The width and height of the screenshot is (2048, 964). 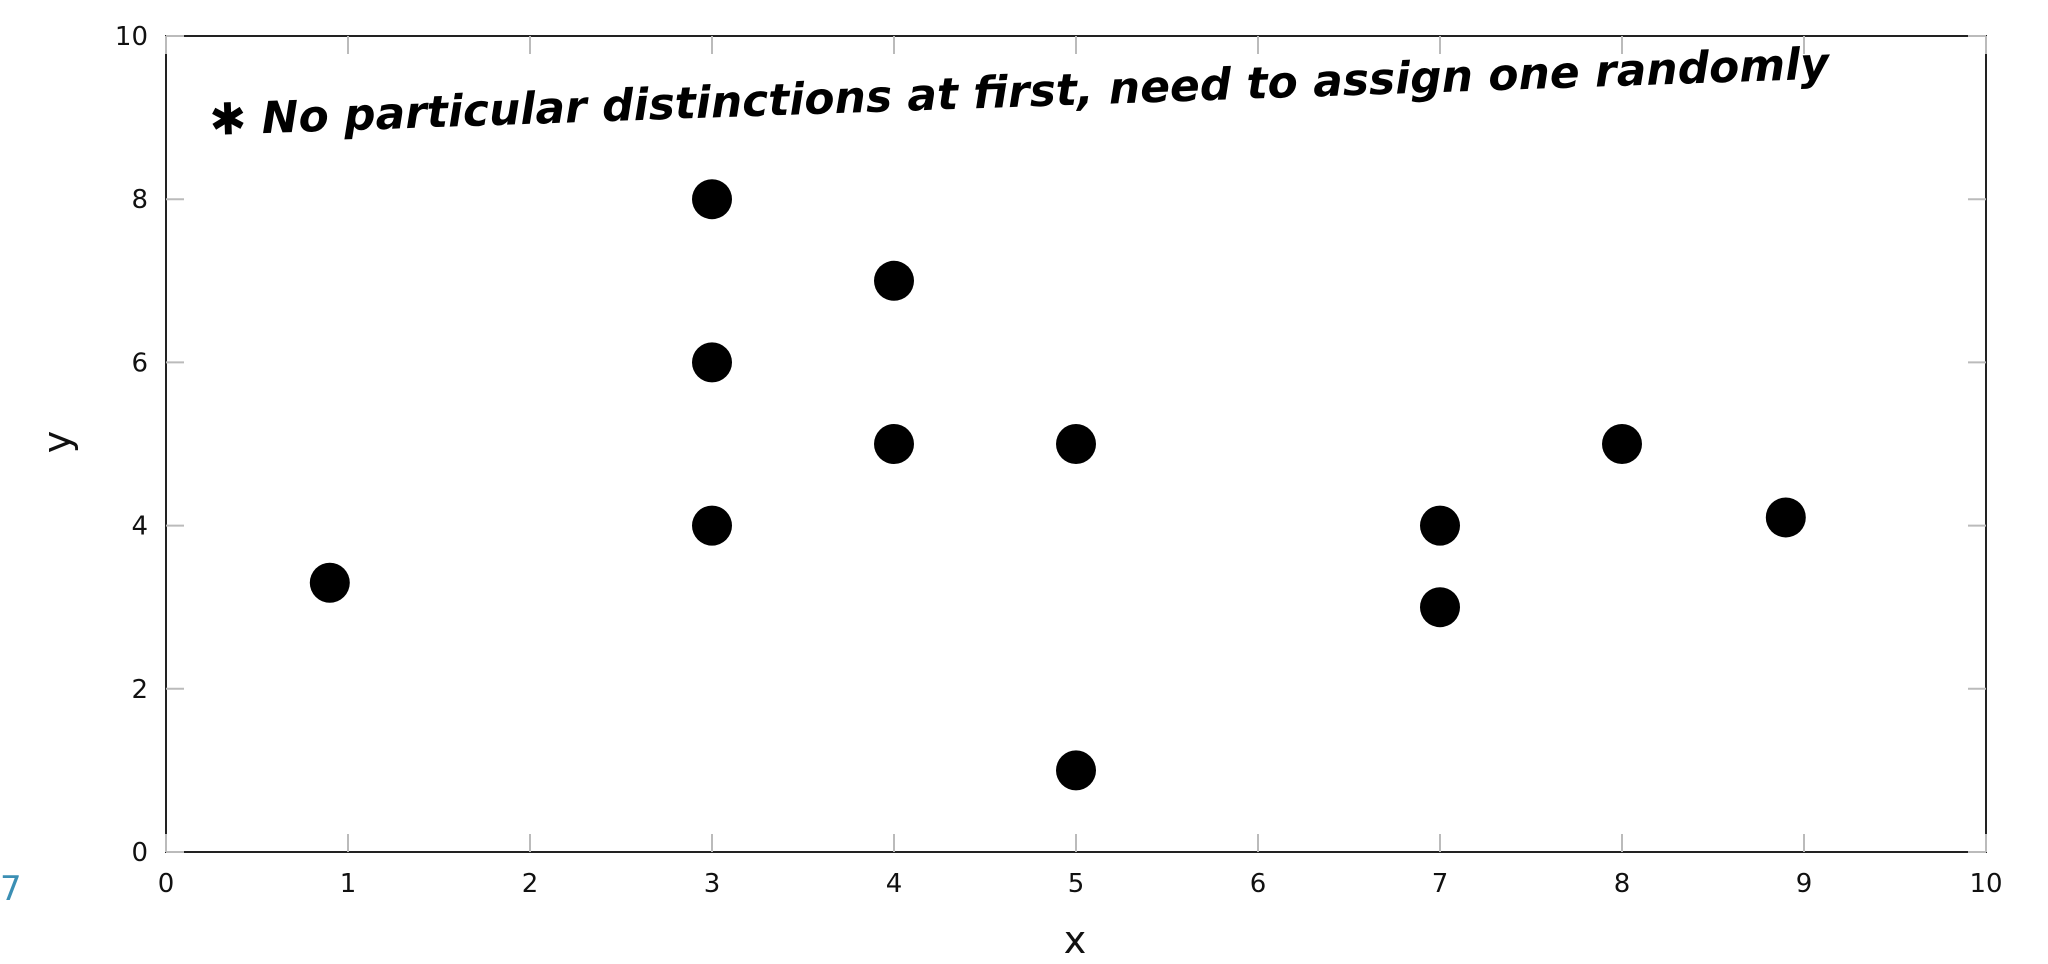 I want to click on y-tick-label: 6, so click(x=139, y=363).